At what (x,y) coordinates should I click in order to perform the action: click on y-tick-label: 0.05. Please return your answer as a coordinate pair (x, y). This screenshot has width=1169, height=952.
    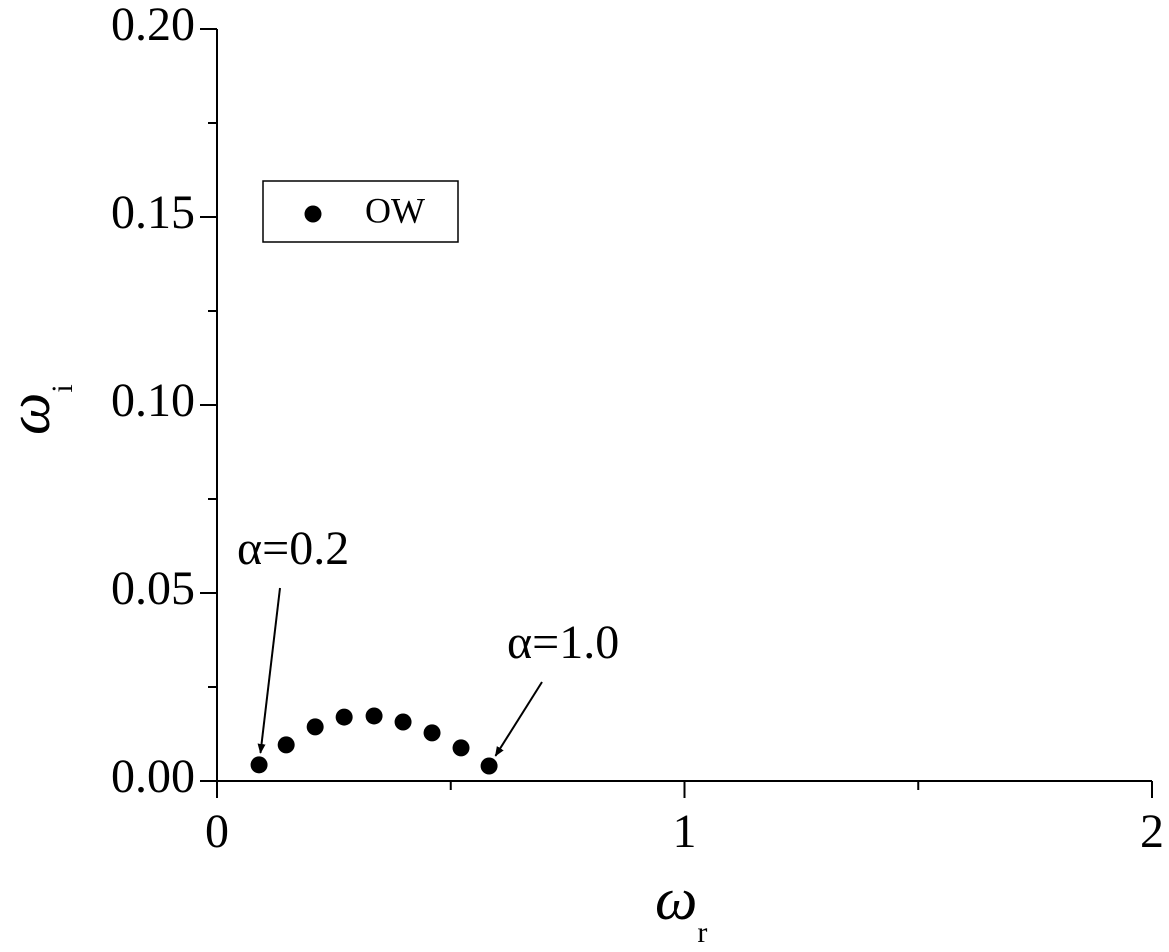
    Looking at the image, I should click on (153, 588).